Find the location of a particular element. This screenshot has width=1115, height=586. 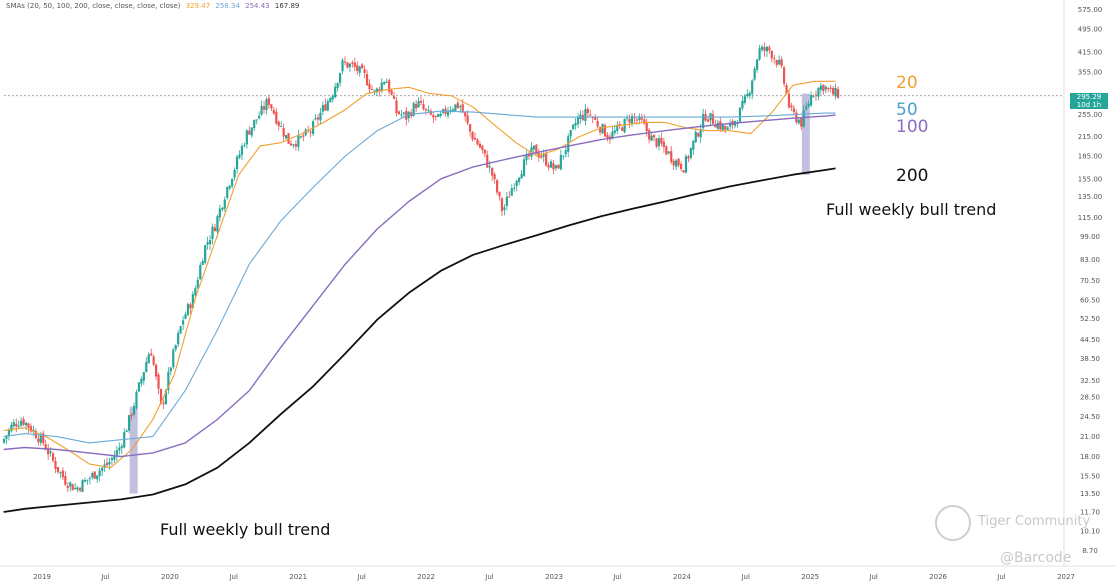

y-tick-label: 70.50 is located at coordinates (1090, 281).